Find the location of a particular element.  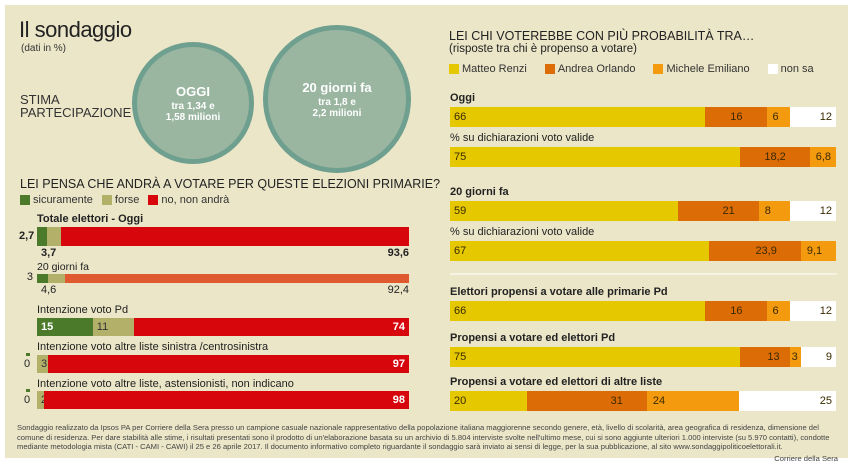

bar-segment-no-non-andr-: 74 is located at coordinates (271, 327).